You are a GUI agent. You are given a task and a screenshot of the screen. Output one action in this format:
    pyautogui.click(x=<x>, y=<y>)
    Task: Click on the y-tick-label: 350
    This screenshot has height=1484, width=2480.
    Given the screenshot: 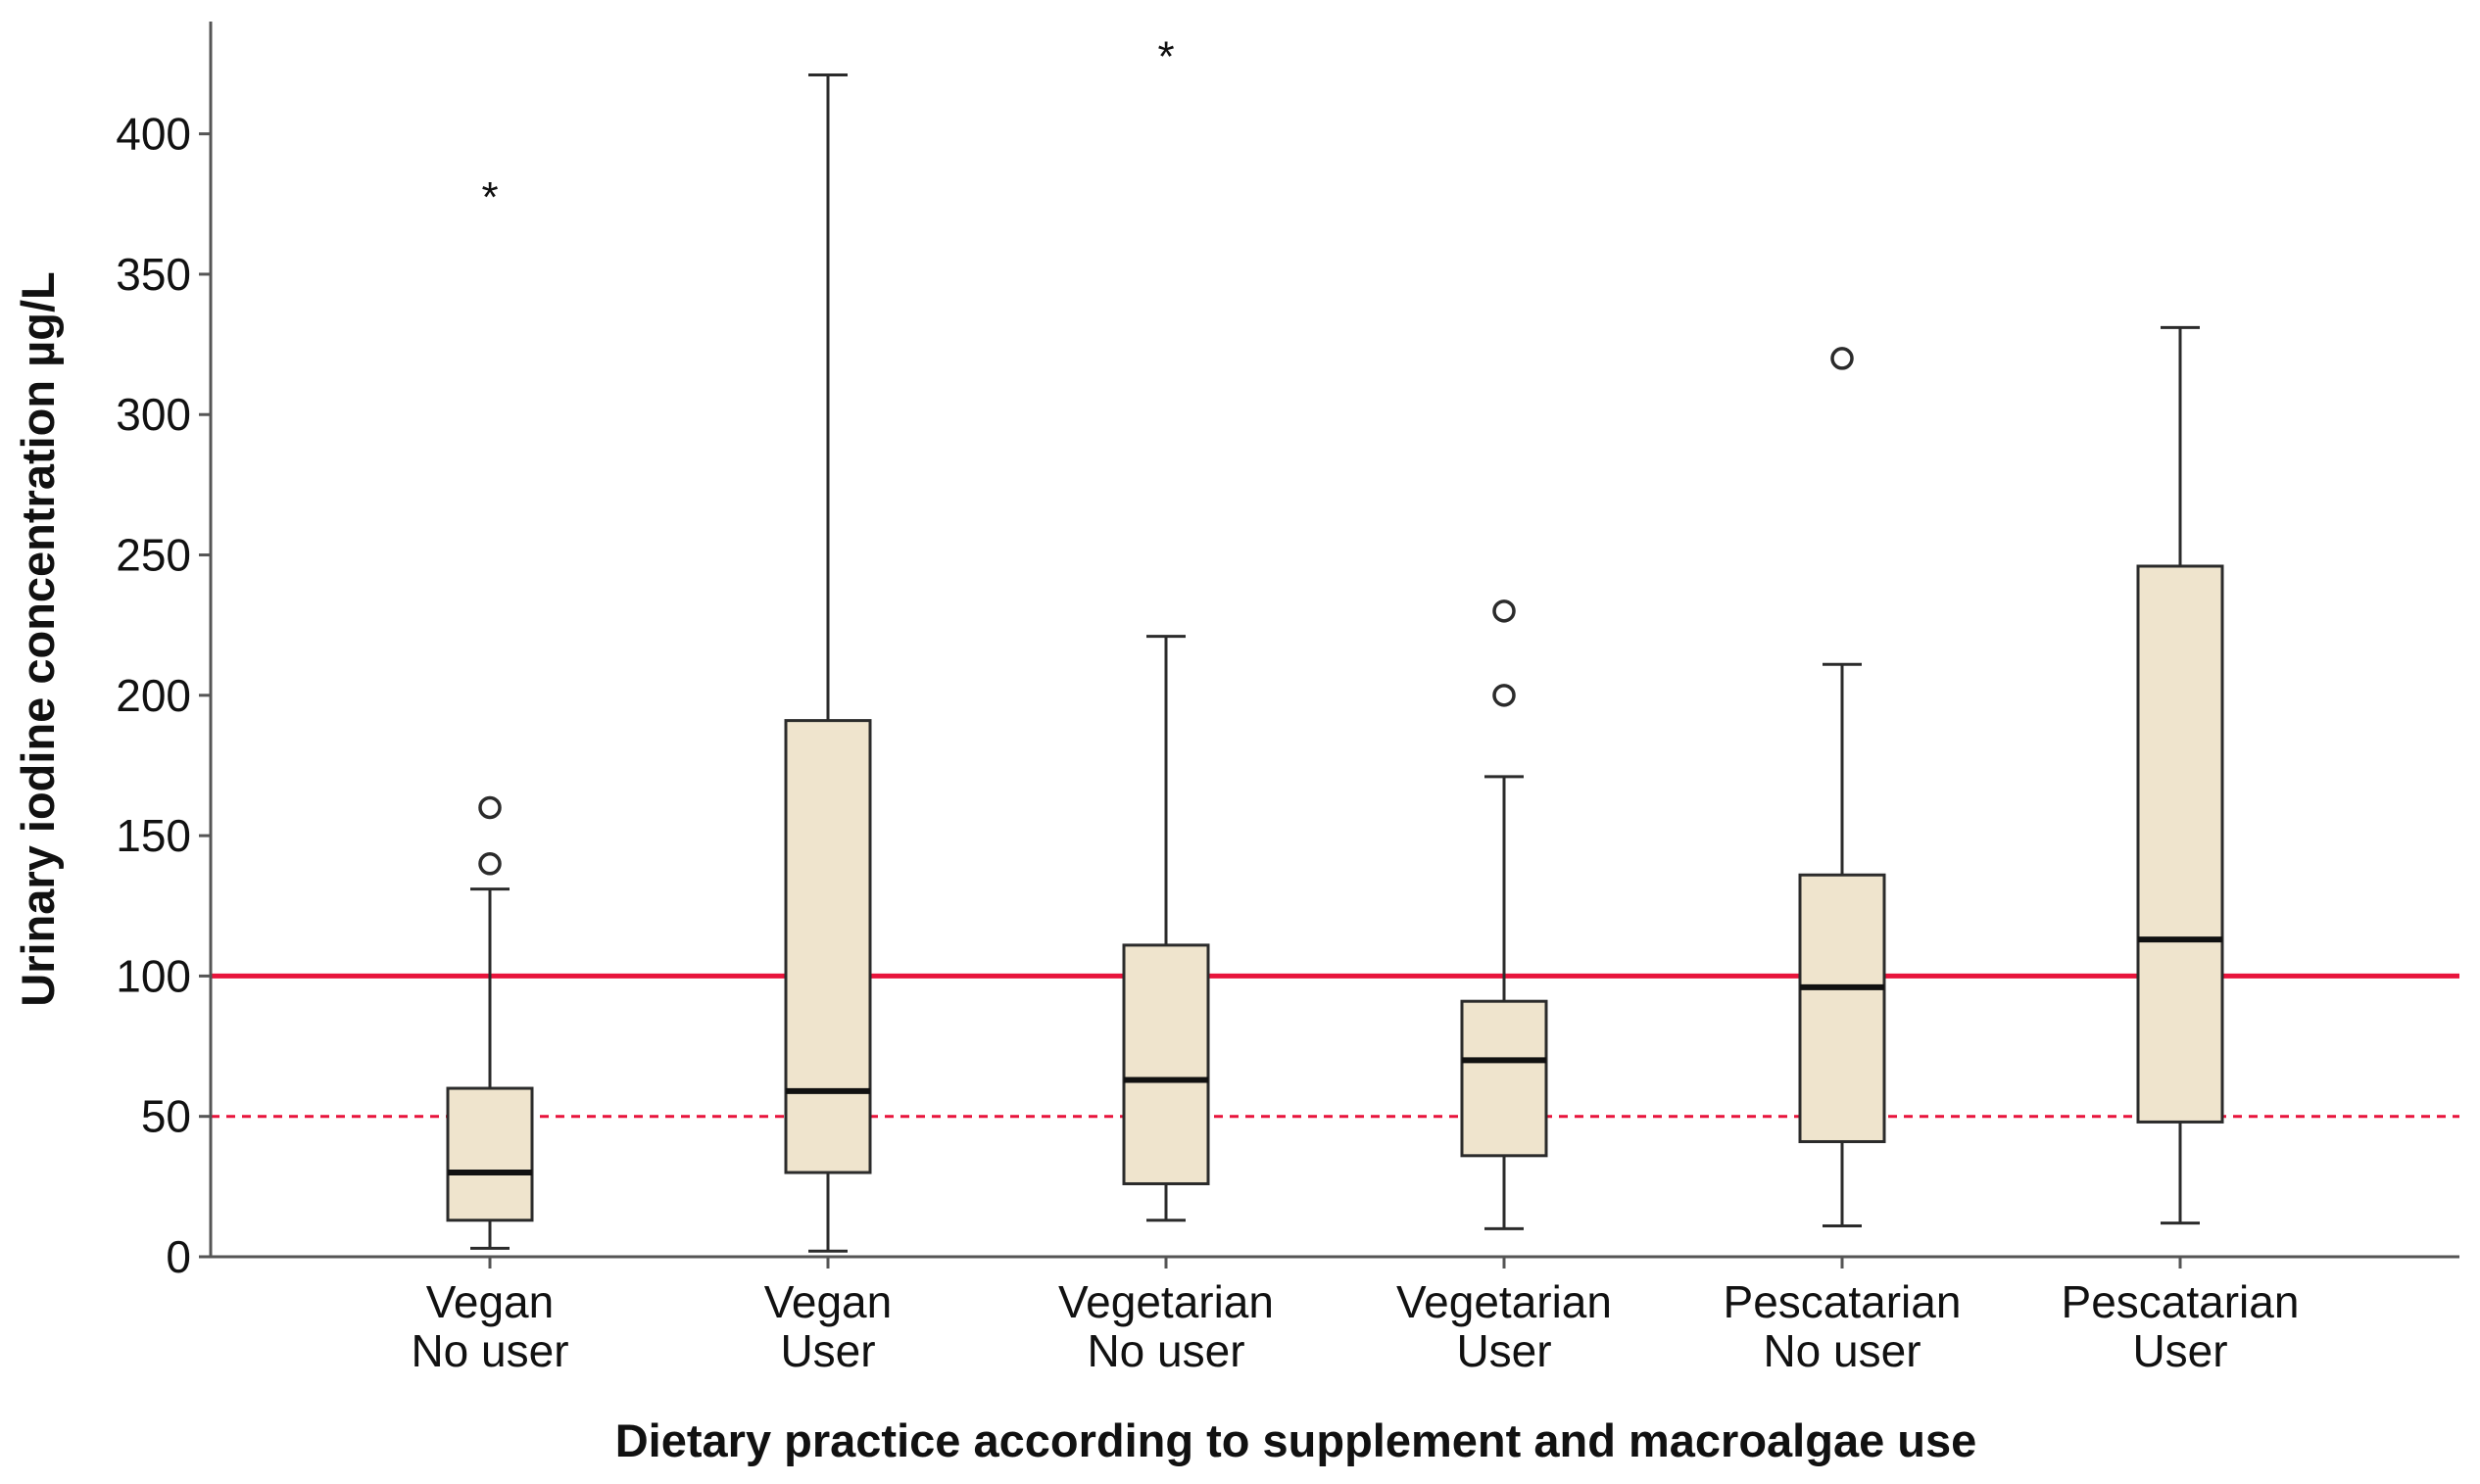 What is the action you would take?
    pyautogui.click(x=153, y=274)
    